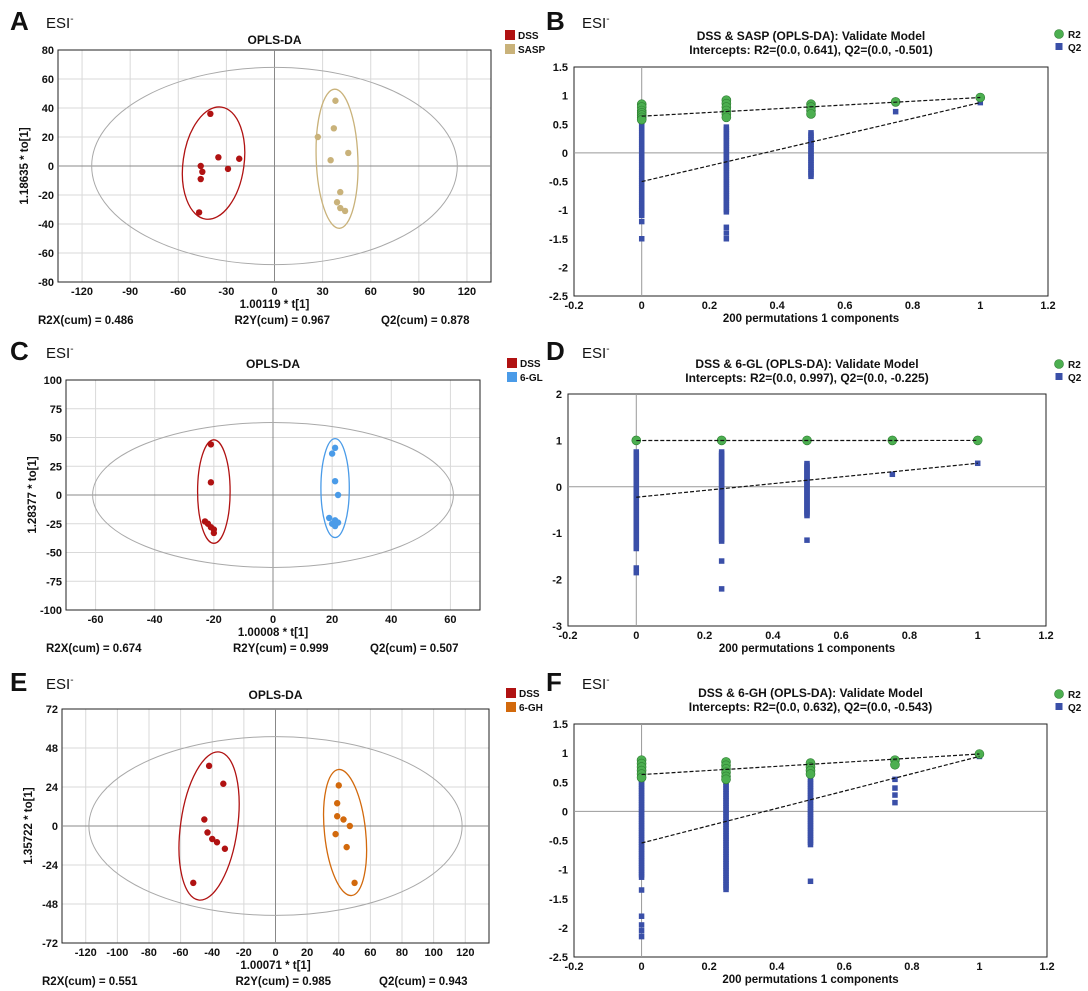 The width and height of the screenshot is (1088, 991). Describe the element at coordinates (50, 905) in the screenshot. I see `y-tick-label: -48` at that location.